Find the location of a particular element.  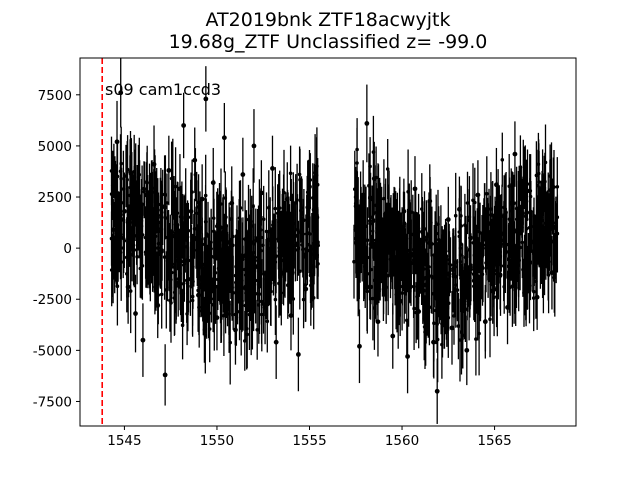

y-tick-label: 5000 is located at coordinates (55, 147).